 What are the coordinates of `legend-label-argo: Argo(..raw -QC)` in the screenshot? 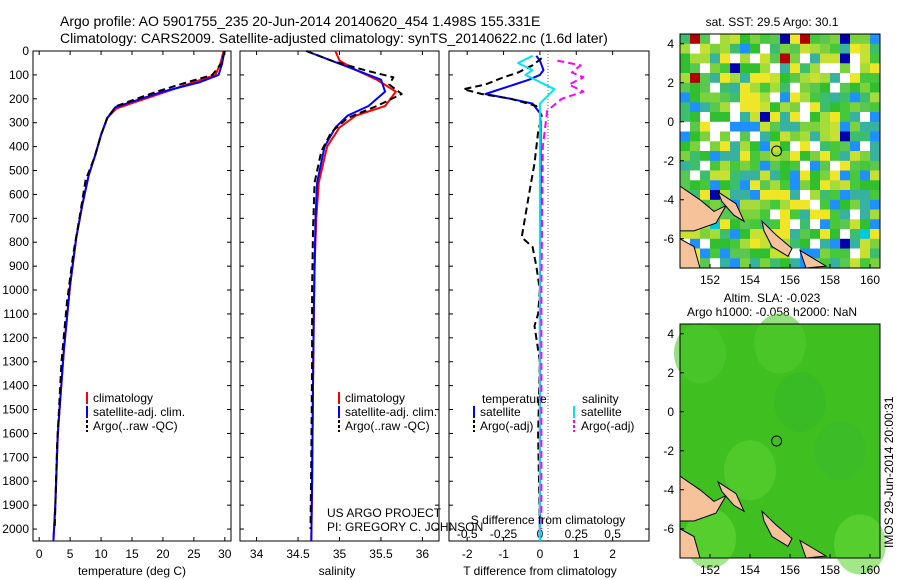 It's located at (387, 426).